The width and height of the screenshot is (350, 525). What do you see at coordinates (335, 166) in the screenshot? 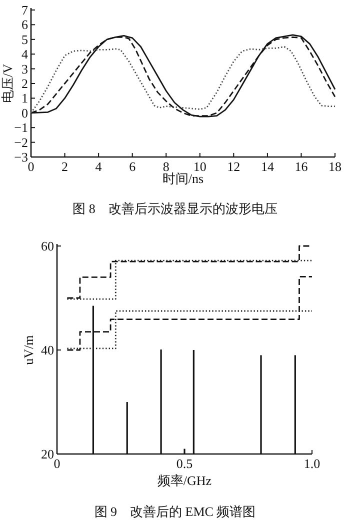
I see `x-tick-label: 18` at bounding box center [335, 166].